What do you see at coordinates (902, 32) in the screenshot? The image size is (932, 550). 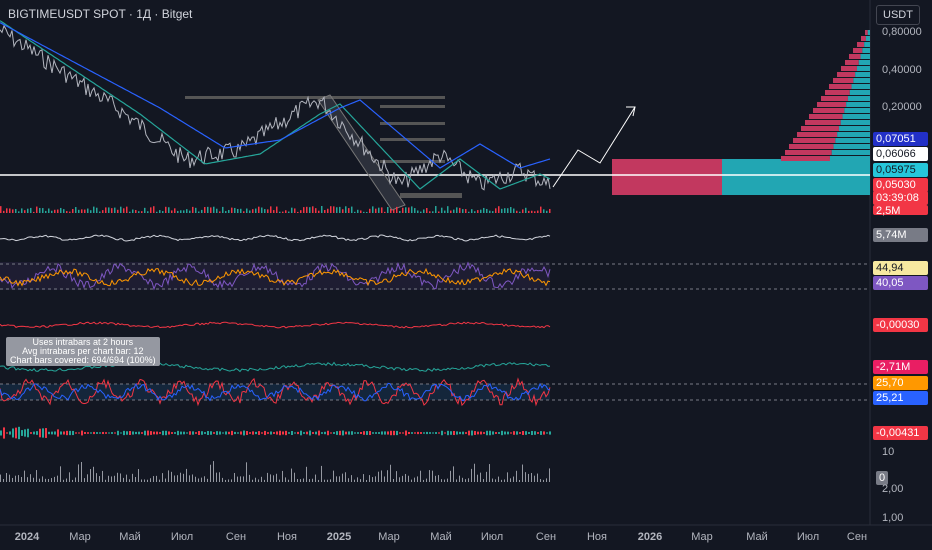 I see `price-axis-label: 0,80000` at bounding box center [902, 32].